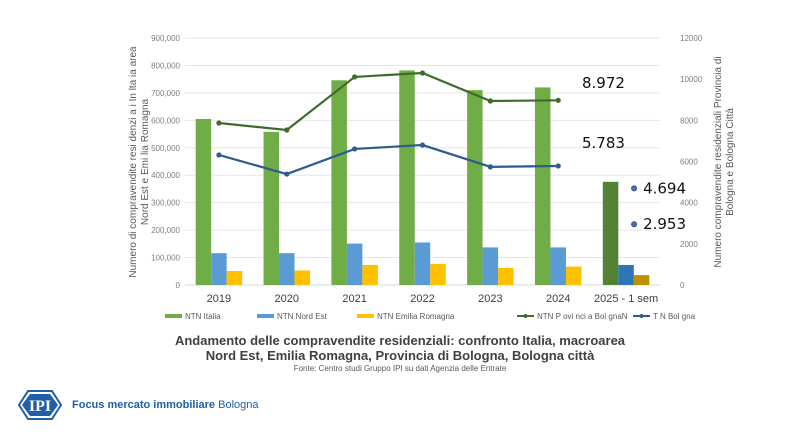  Describe the element at coordinates (689, 244) in the screenshot. I see `y-tick-label-right: 2000` at that location.